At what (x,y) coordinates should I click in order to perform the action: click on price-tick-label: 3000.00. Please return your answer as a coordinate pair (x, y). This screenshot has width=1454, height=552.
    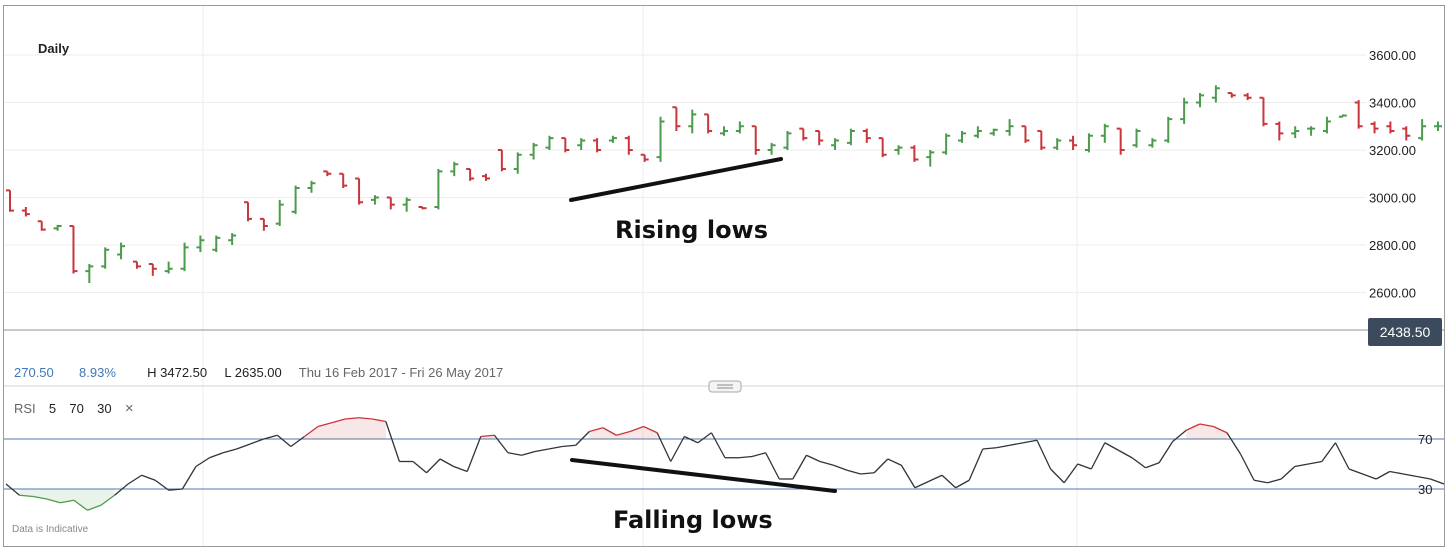
    Looking at the image, I should click on (1392, 198).